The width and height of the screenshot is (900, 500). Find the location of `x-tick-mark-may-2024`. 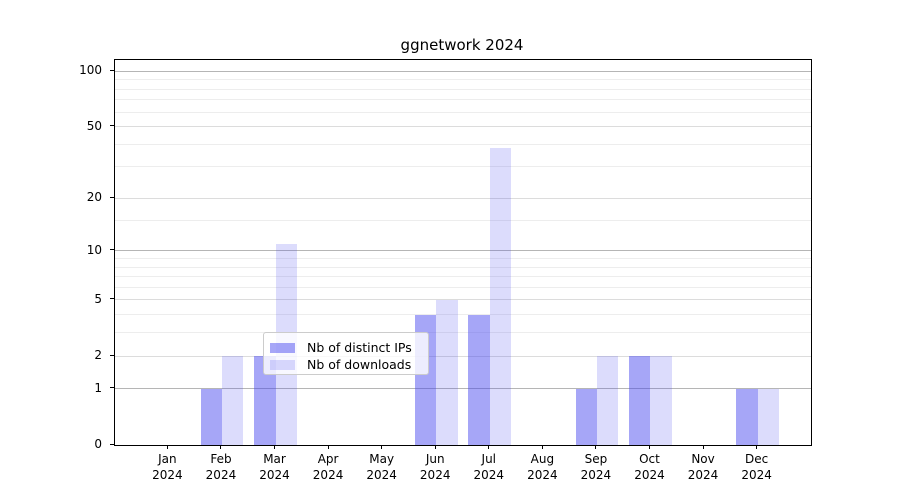

x-tick-mark-may-2024 is located at coordinates (382, 447).